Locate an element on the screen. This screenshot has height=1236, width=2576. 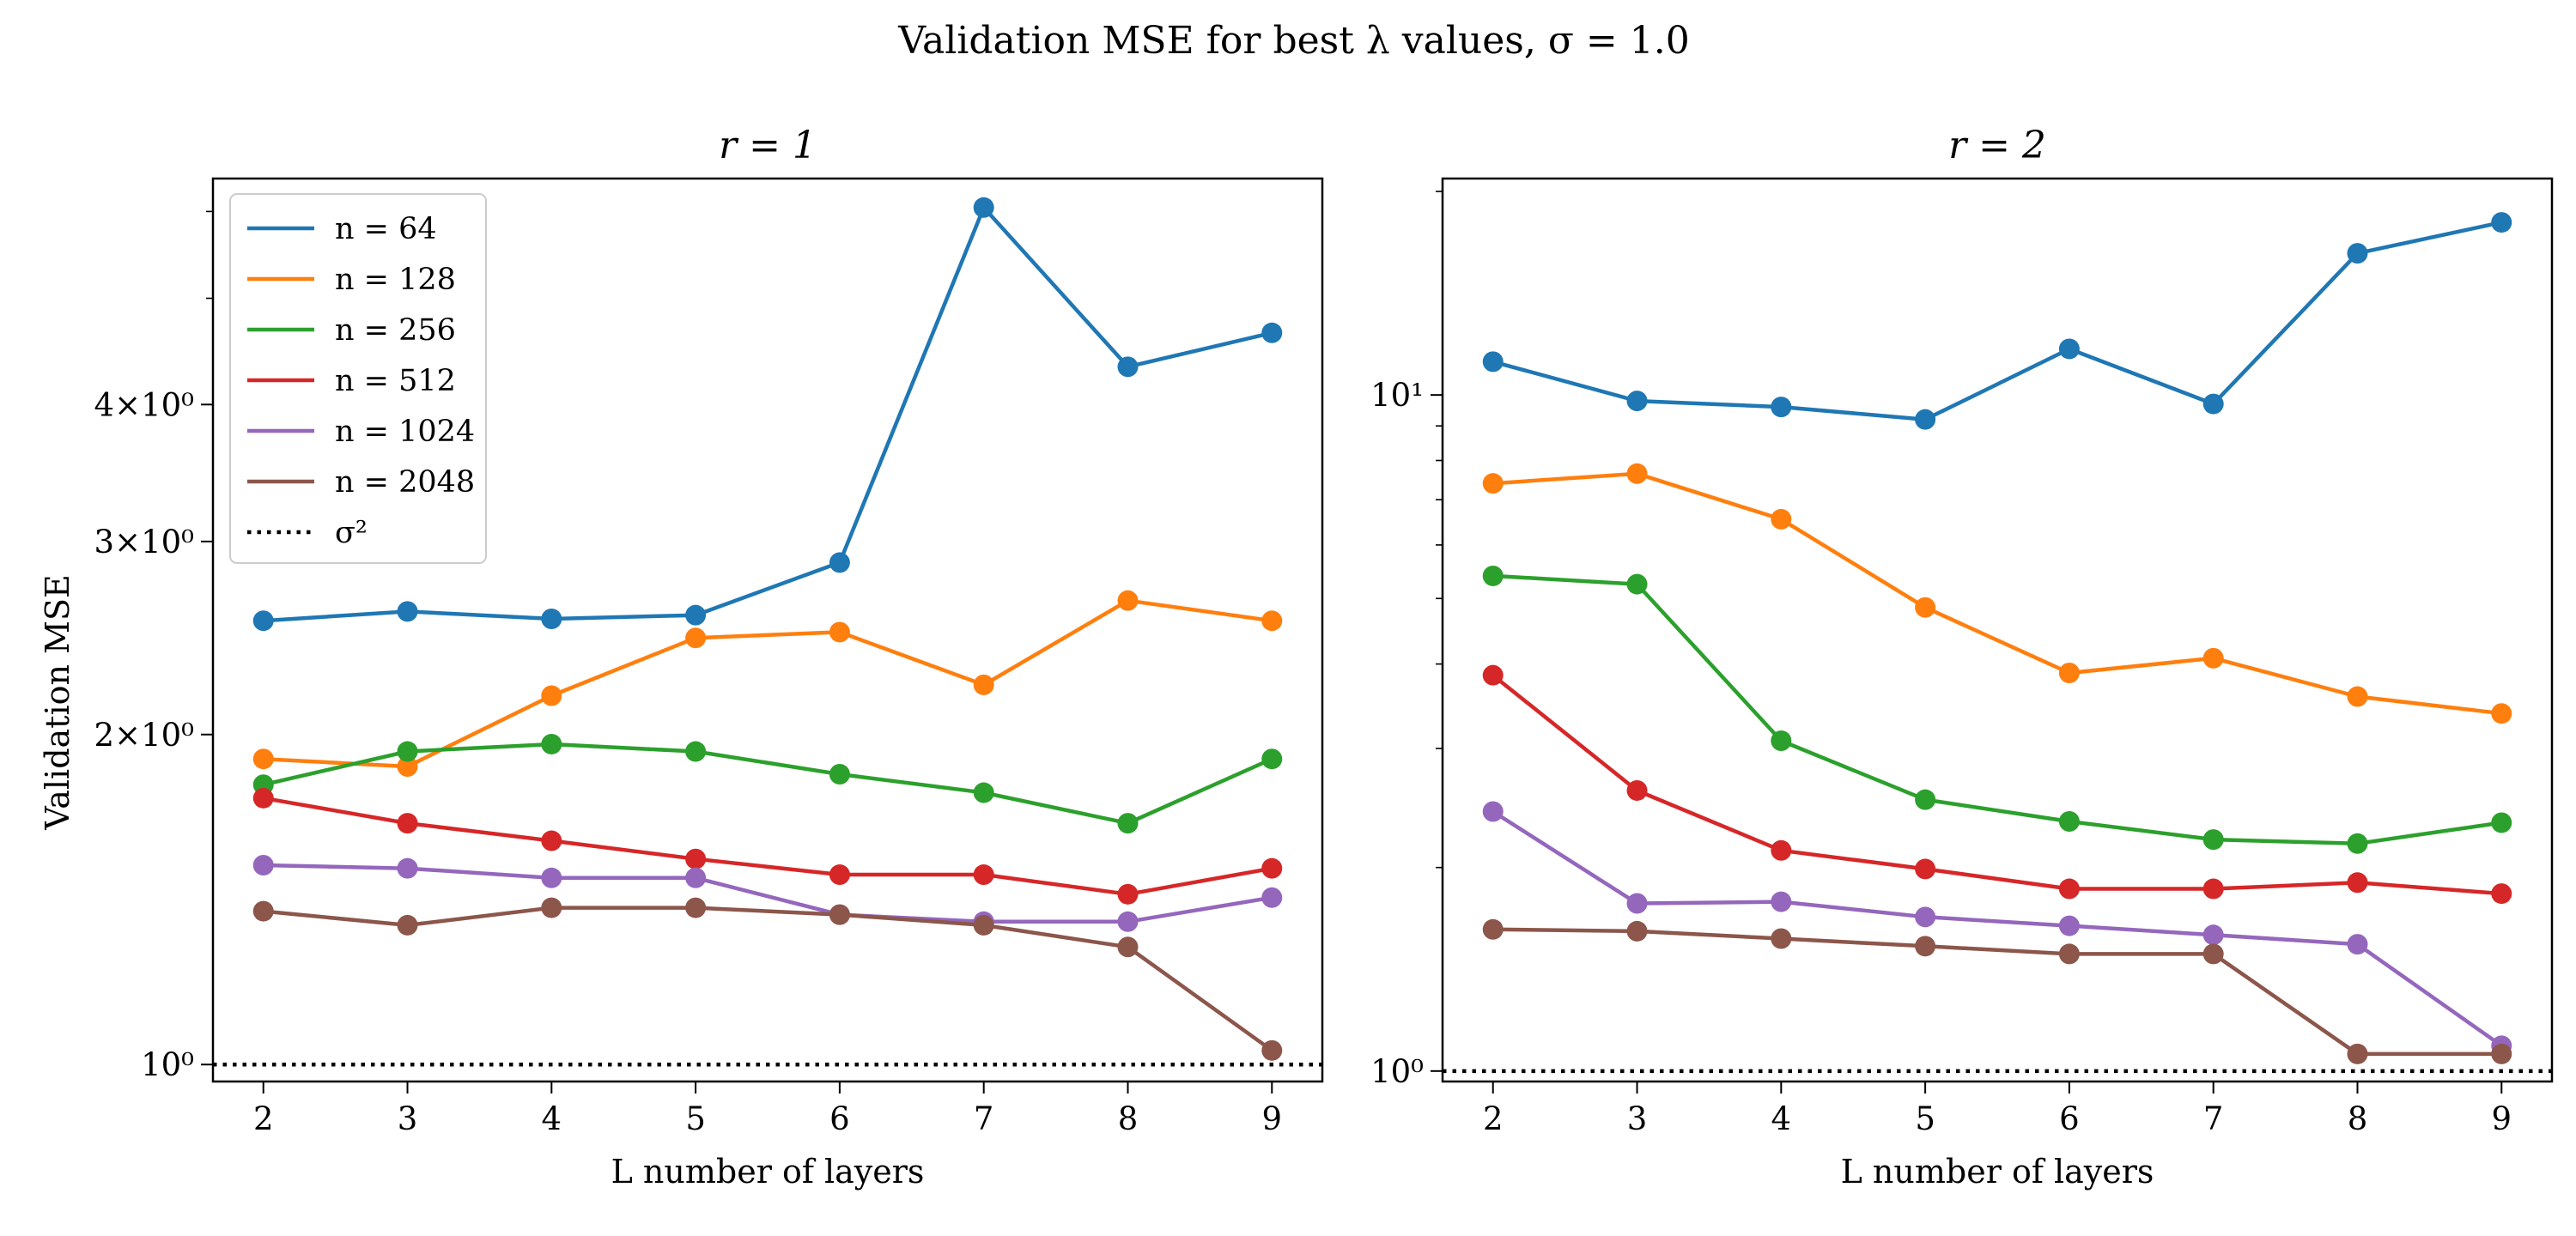
series-line-n64 is located at coordinates (768, 414).